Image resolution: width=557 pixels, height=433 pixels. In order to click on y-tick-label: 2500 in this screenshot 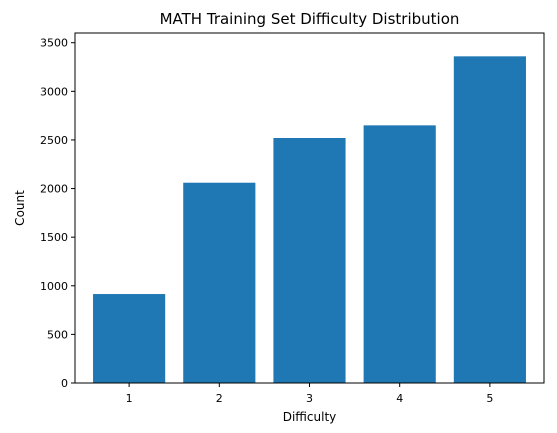, I will do `click(54, 140)`.